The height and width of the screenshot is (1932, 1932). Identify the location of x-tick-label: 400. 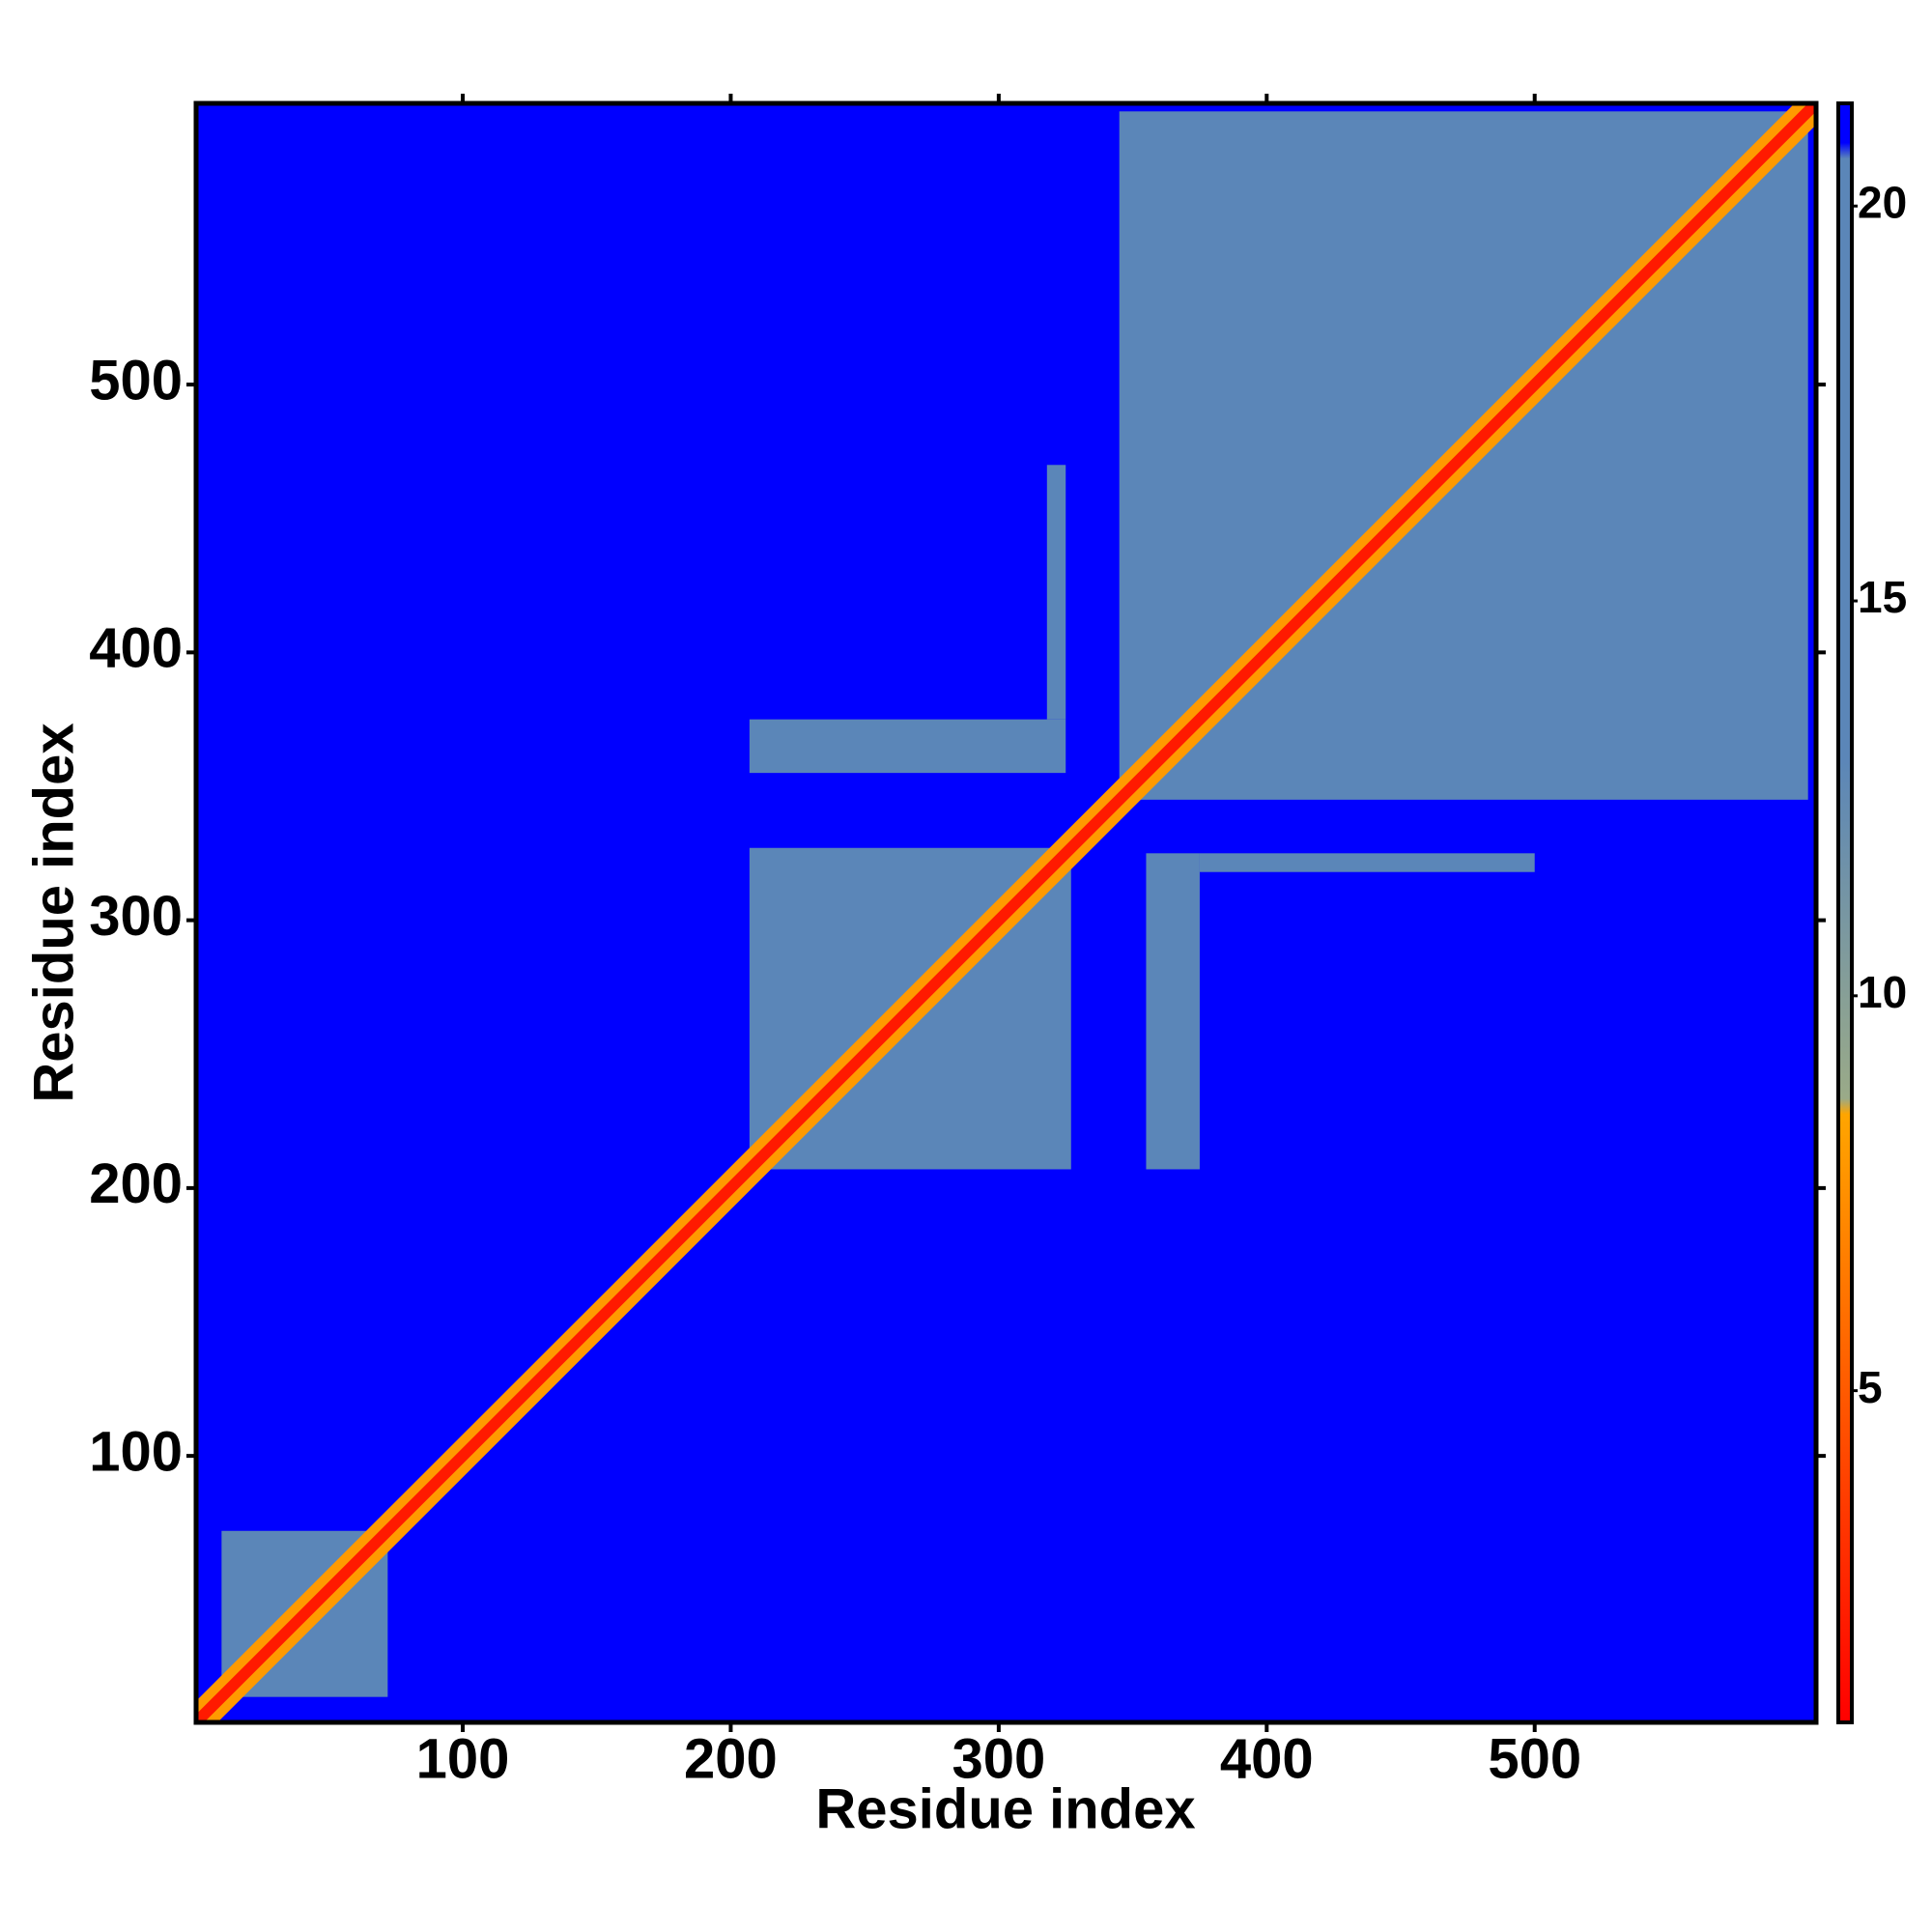
(1267, 1758).